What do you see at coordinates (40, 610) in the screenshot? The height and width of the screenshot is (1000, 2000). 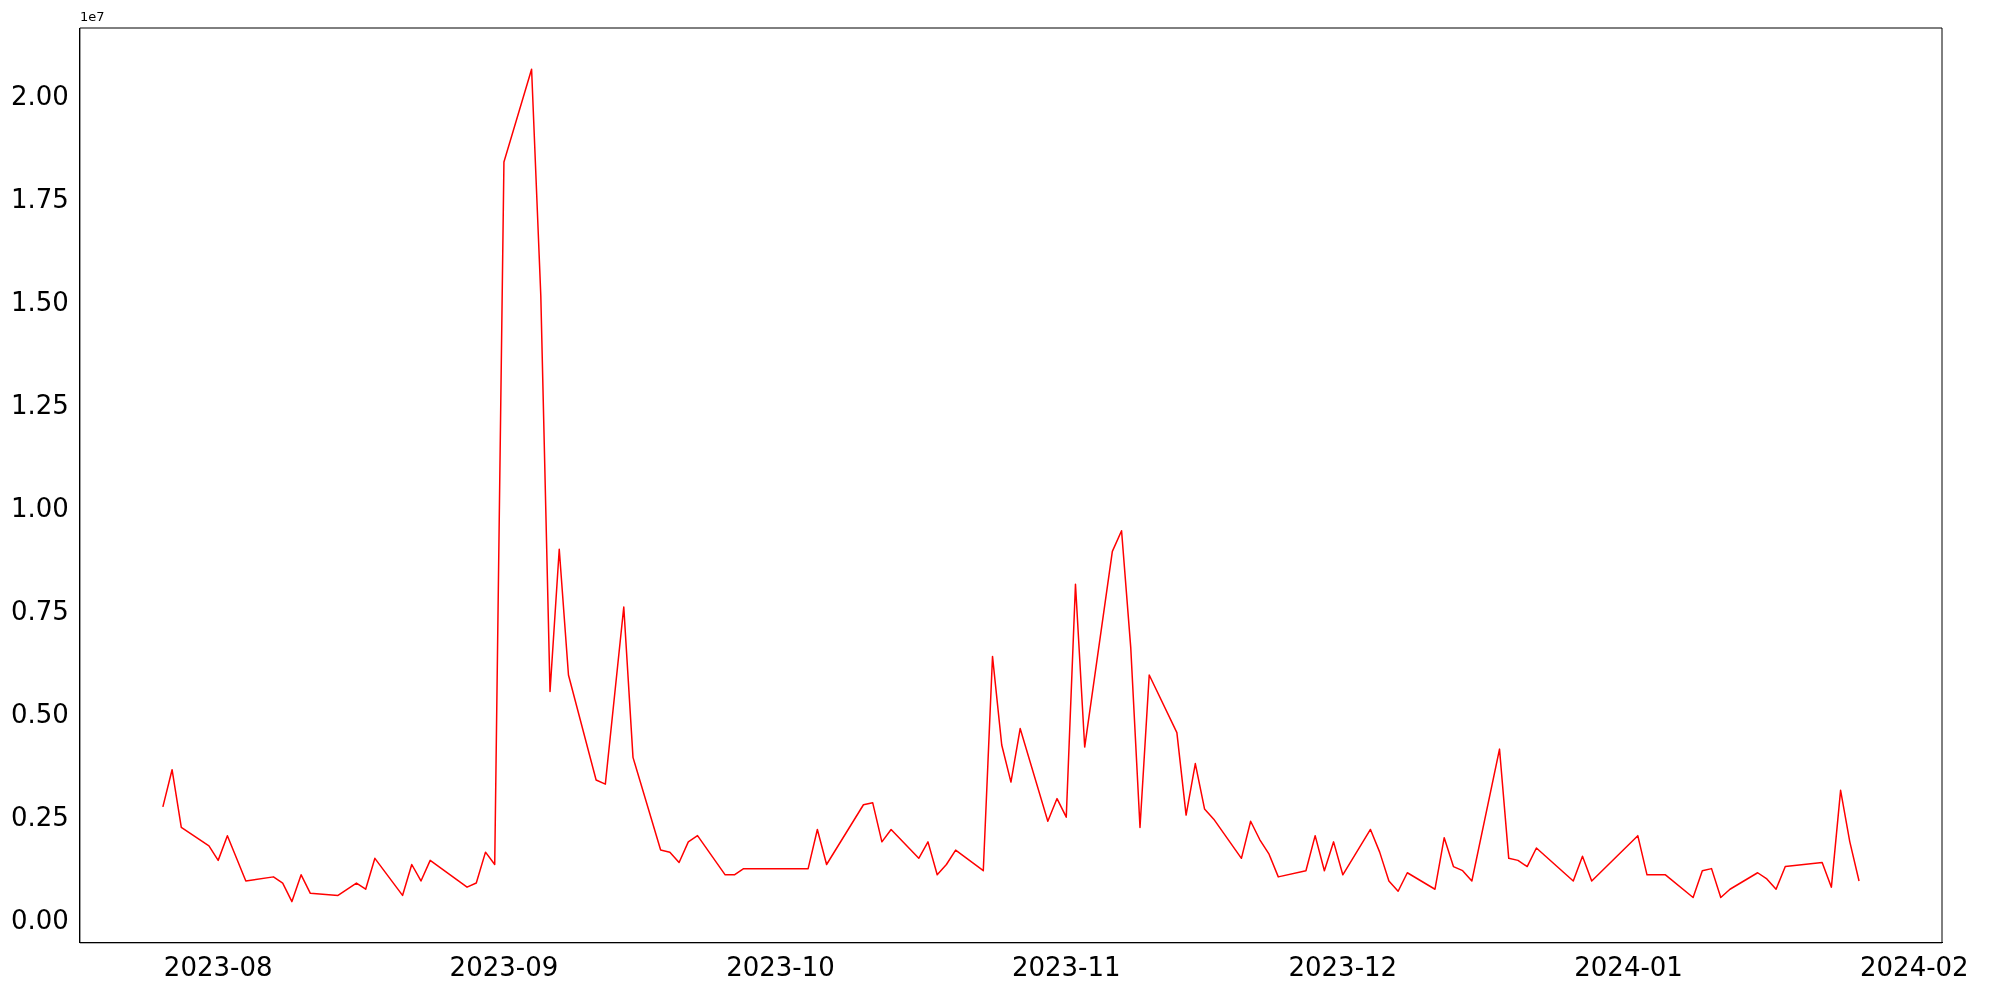 I see `y-tick-label: 0.75` at bounding box center [40, 610].